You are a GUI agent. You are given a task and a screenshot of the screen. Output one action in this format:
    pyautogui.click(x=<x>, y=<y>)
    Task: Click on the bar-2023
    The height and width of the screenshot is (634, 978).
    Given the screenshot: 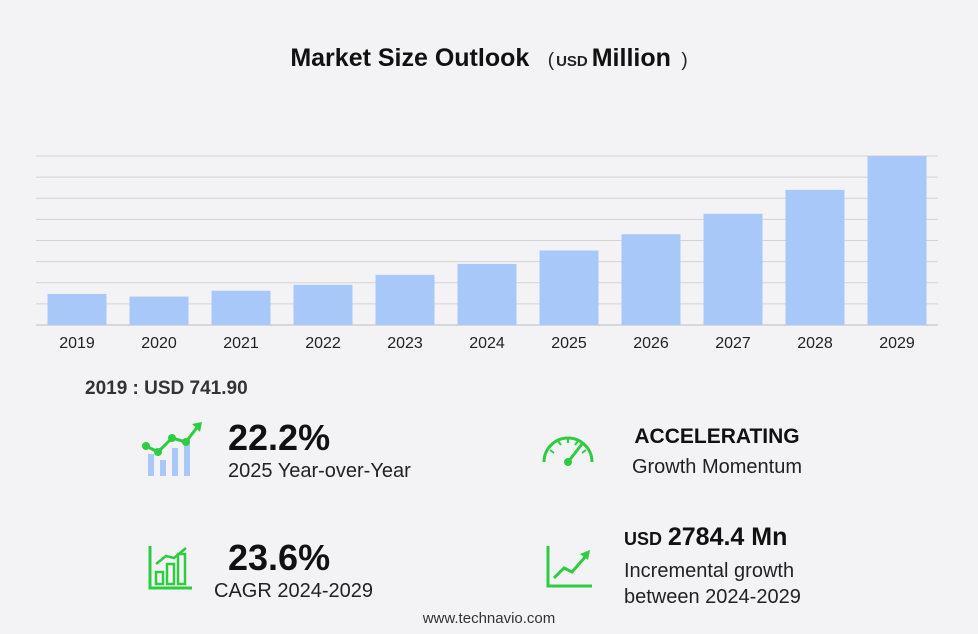 What is the action you would take?
    pyautogui.click(x=405, y=299)
    